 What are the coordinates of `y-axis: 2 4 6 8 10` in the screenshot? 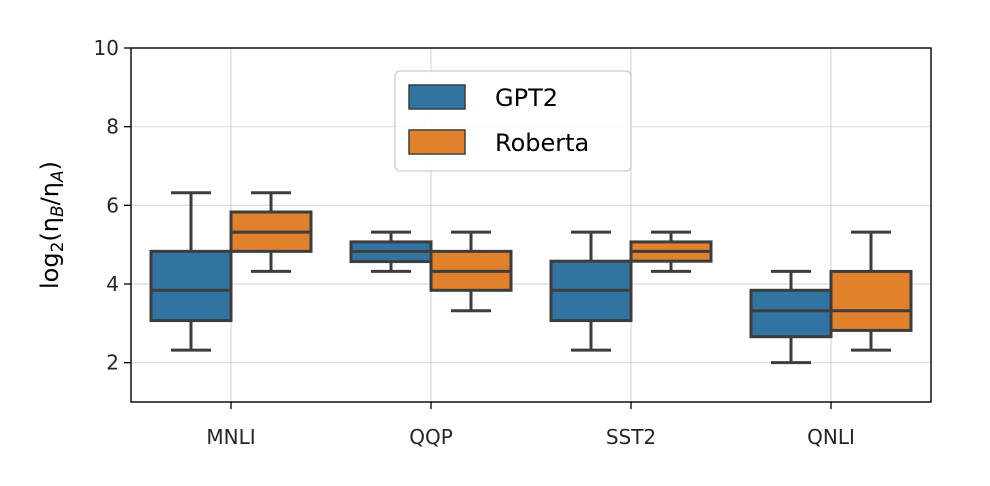 It's located at (112, 205).